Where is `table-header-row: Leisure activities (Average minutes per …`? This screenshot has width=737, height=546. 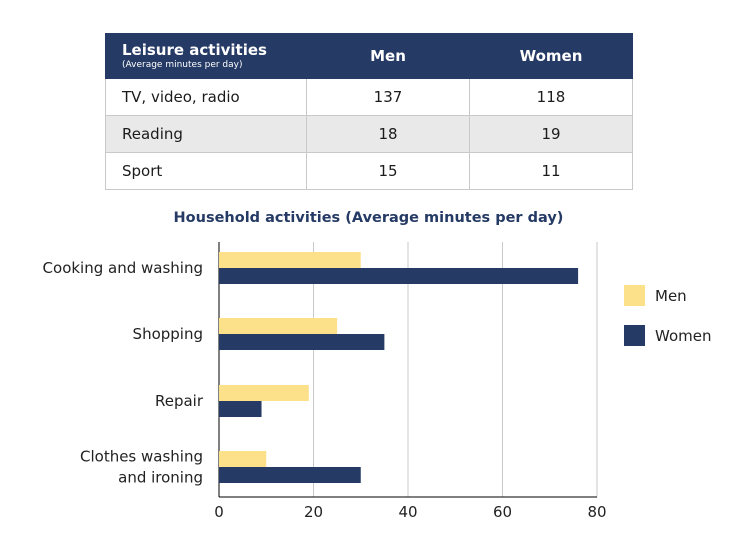
table-header-row: Leisure activities (Average minutes per … is located at coordinates (369, 56).